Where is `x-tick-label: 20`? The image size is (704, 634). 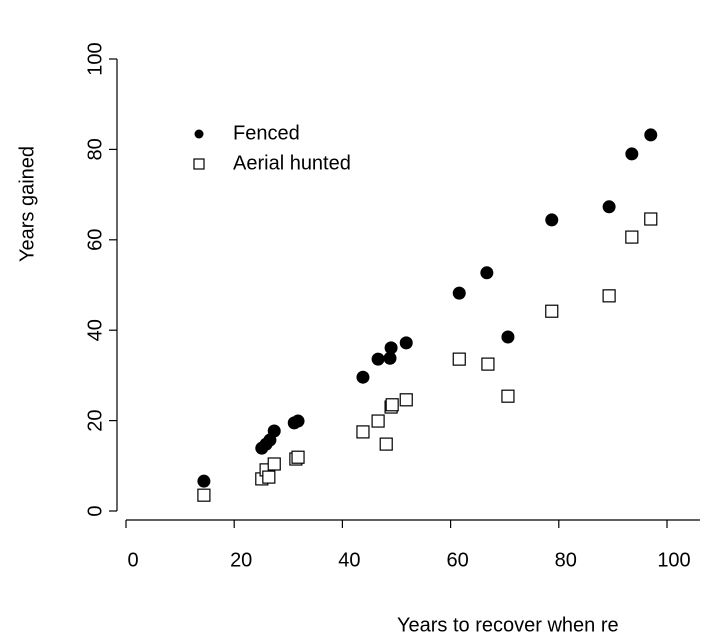 x-tick-label: 20 is located at coordinates (241, 560).